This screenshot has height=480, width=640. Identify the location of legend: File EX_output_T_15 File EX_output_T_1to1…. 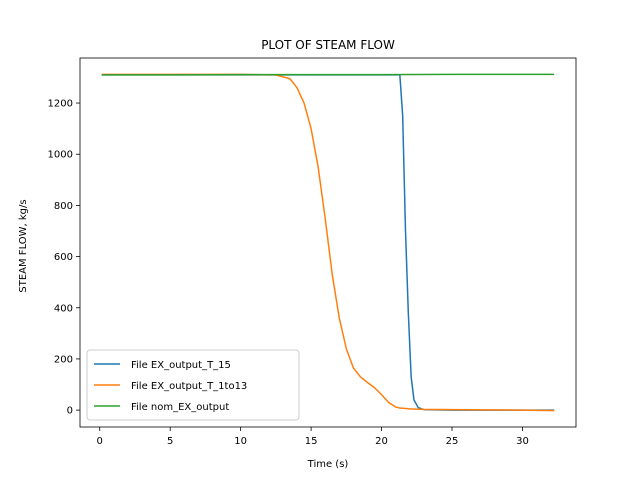
(193, 385).